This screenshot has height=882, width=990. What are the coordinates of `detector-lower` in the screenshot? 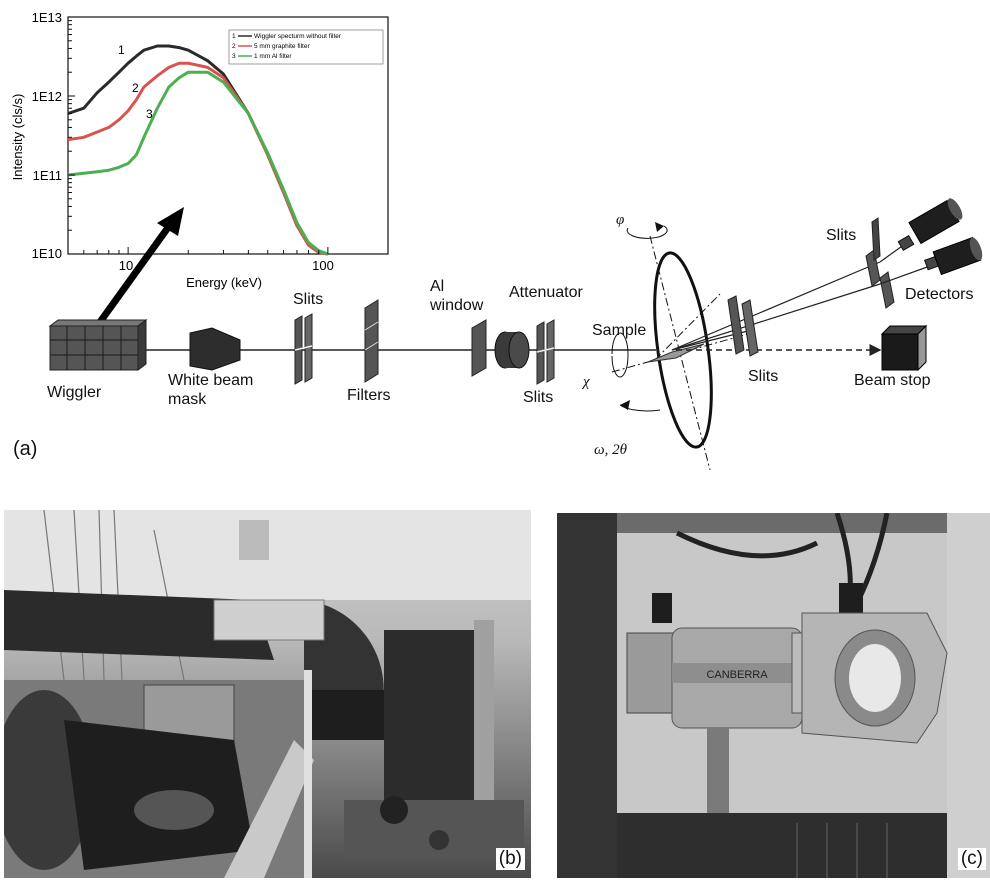 It's located at (931, 260).